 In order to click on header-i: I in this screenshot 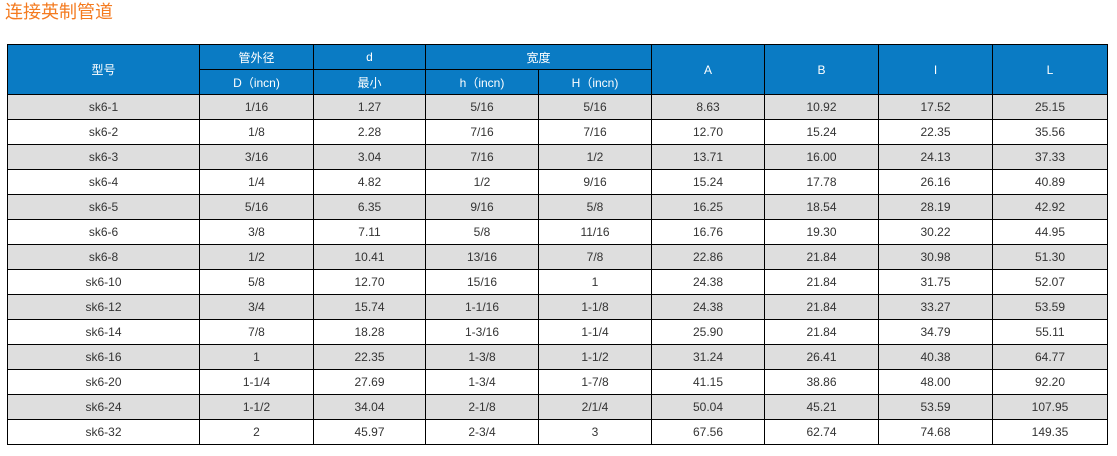, I will do `click(936, 69)`.